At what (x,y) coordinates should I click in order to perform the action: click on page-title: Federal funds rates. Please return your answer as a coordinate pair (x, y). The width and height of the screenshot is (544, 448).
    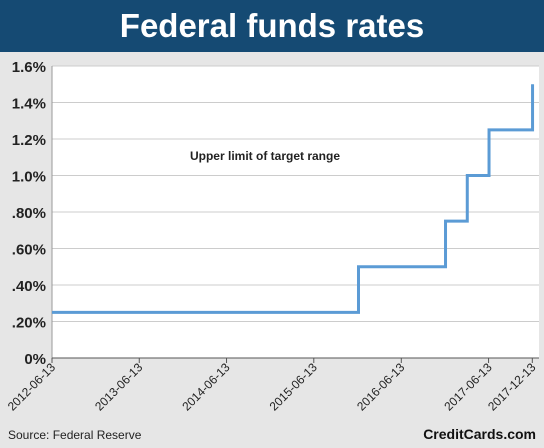
    Looking at the image, I should click on (272, 25).